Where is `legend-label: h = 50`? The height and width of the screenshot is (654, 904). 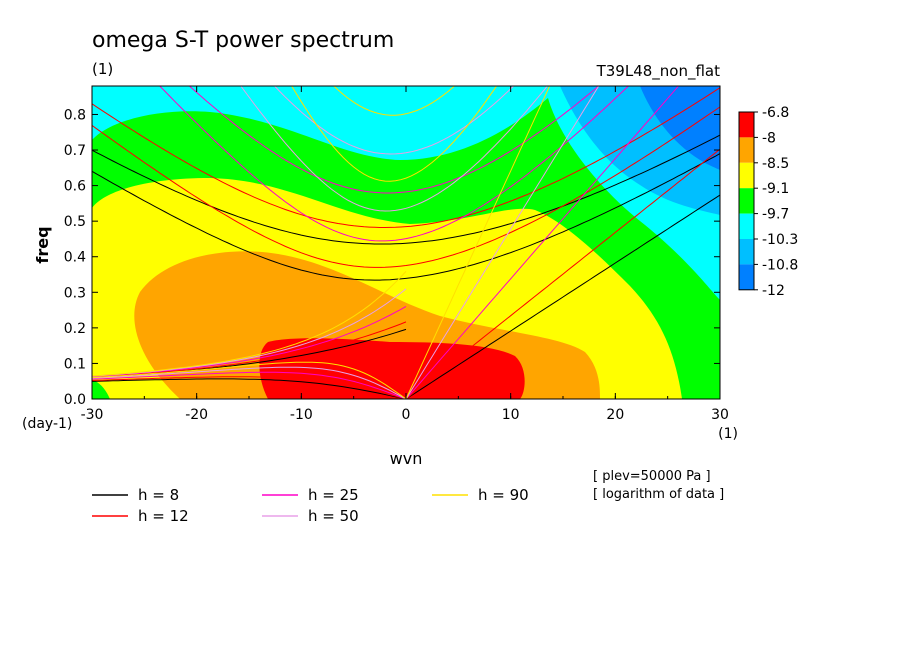
legend-label: h = 50 is located at coordinates (333, 516).